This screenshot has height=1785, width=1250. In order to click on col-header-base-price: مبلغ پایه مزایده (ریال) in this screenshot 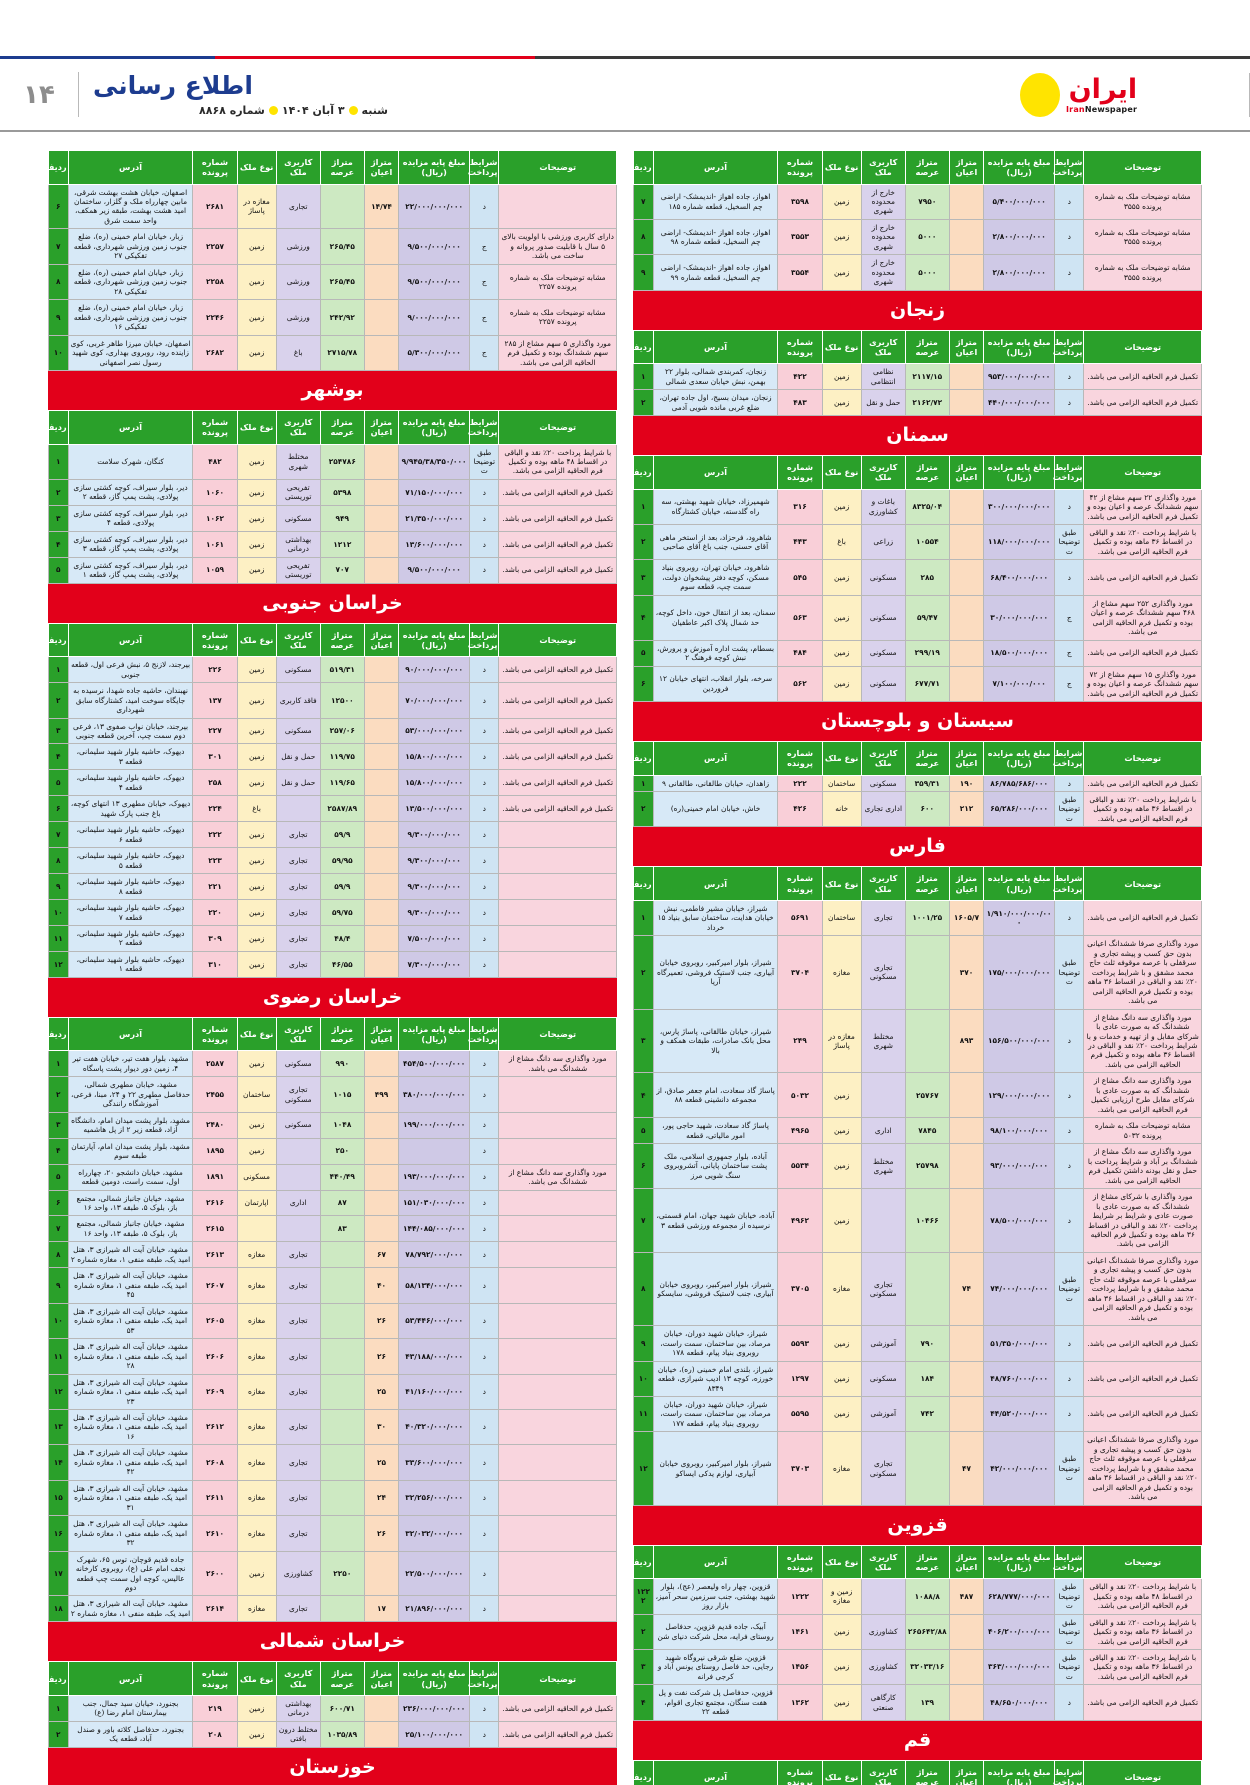, I will do `click(1019, 883)`.